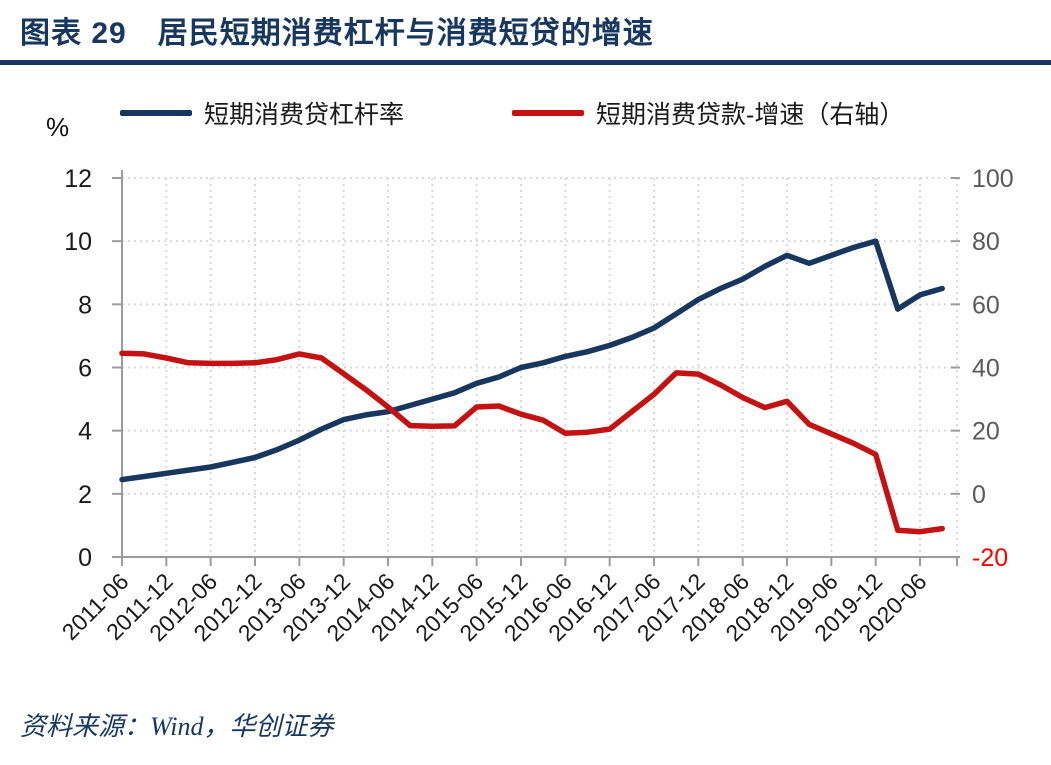 The image size is (1051, 765). I want to click on right-axis-tick-label: 40, so click(986, 369).